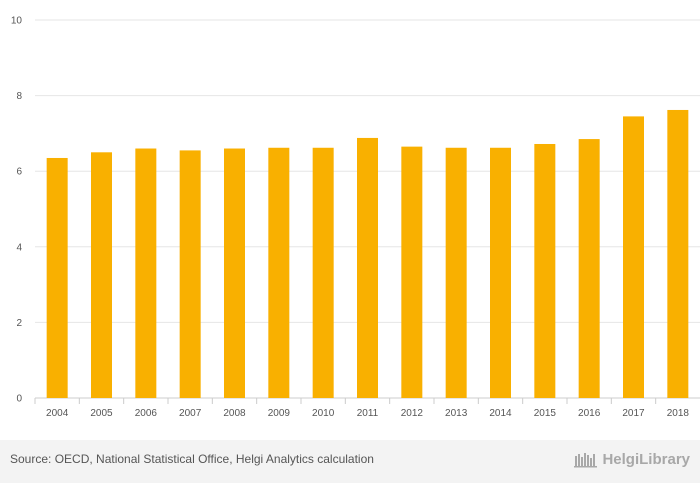 Image resolution: width=700 pixels, height=483 pixels. I want to click on x-tick-label: 2018, so click(678, 413).